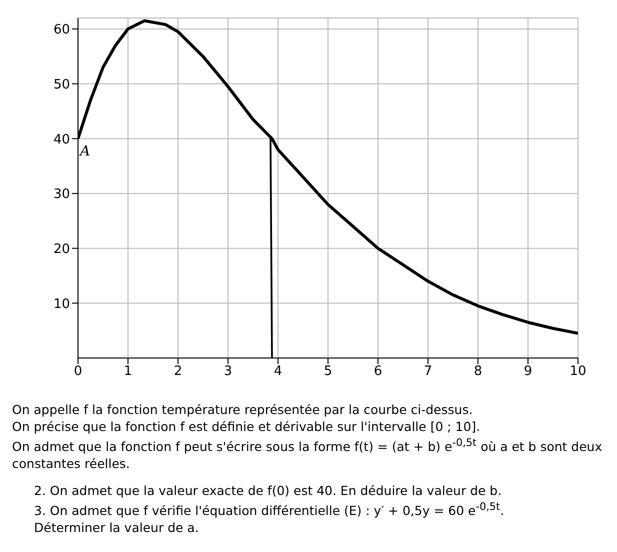 The width and height of the screenshot is (617, 552). Describe the element at coordinates (84, 152) in the screenshot. I see `annotation: A` at that location.